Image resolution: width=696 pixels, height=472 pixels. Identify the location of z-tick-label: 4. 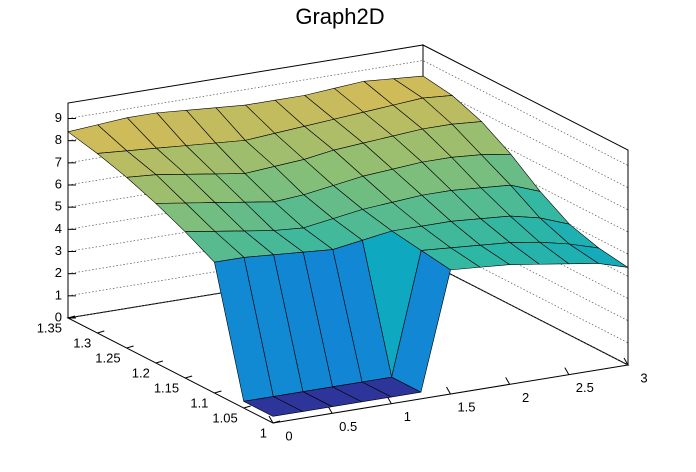
(58, 228).